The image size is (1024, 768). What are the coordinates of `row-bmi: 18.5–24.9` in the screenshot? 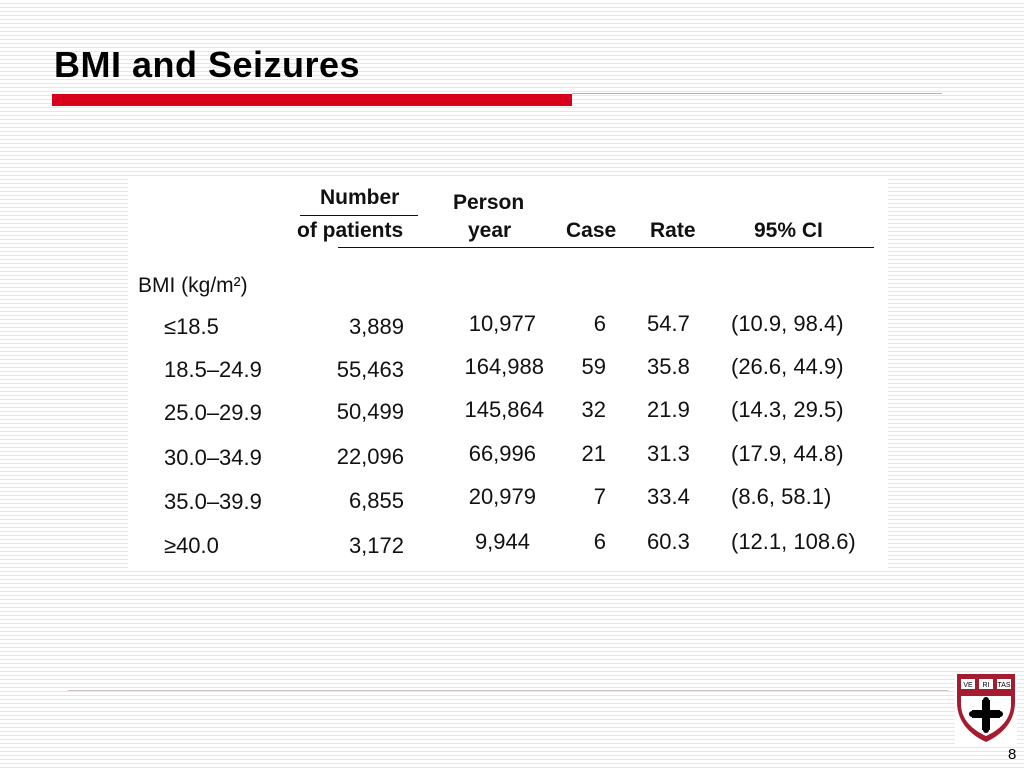 It's located at (213, 369).